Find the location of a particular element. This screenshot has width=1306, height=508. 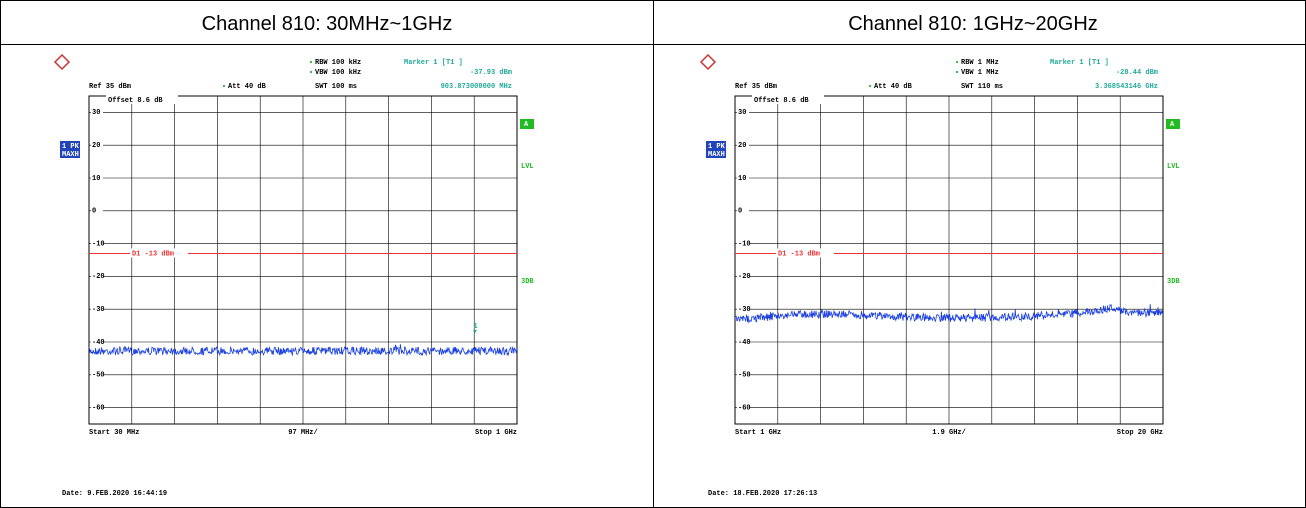

rbw: RBW 100 kHz is located at coordinates (338, 63).